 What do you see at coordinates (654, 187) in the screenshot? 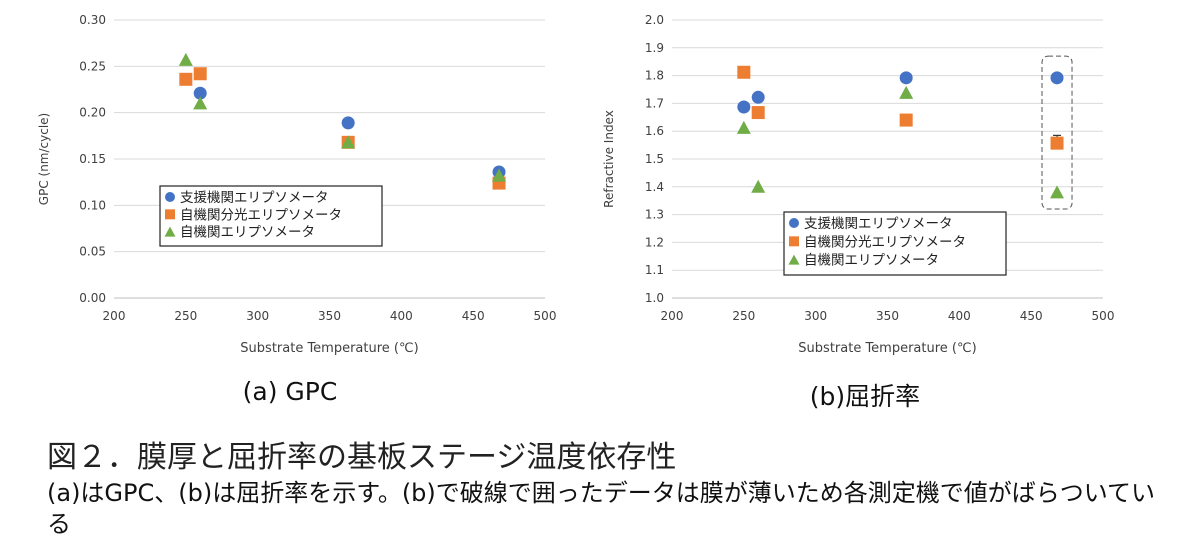
I see `y-tick-label: 1.4` at bounding box center [654, 187].